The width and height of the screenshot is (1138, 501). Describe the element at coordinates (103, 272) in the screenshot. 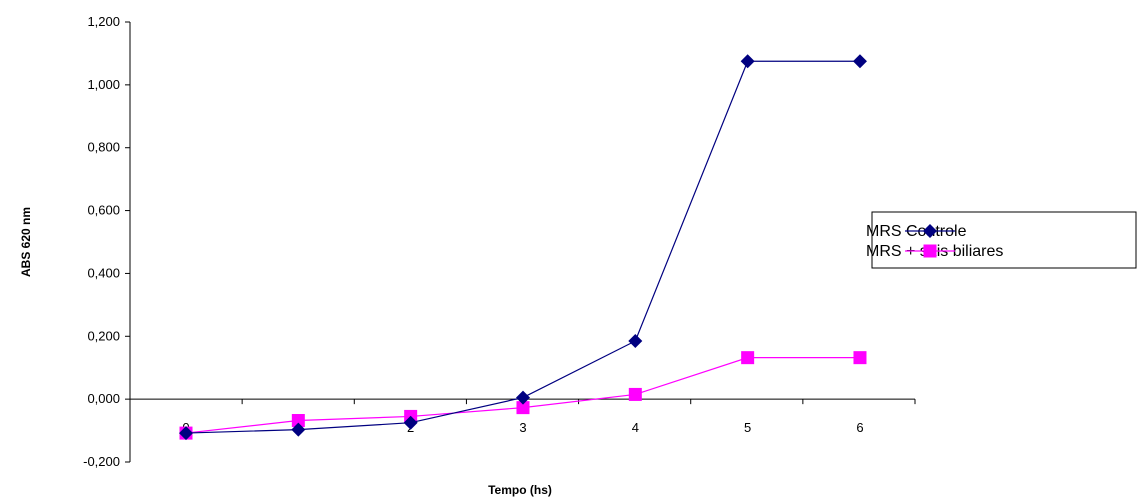

I see `y-tick-label: 0,400` at that location.